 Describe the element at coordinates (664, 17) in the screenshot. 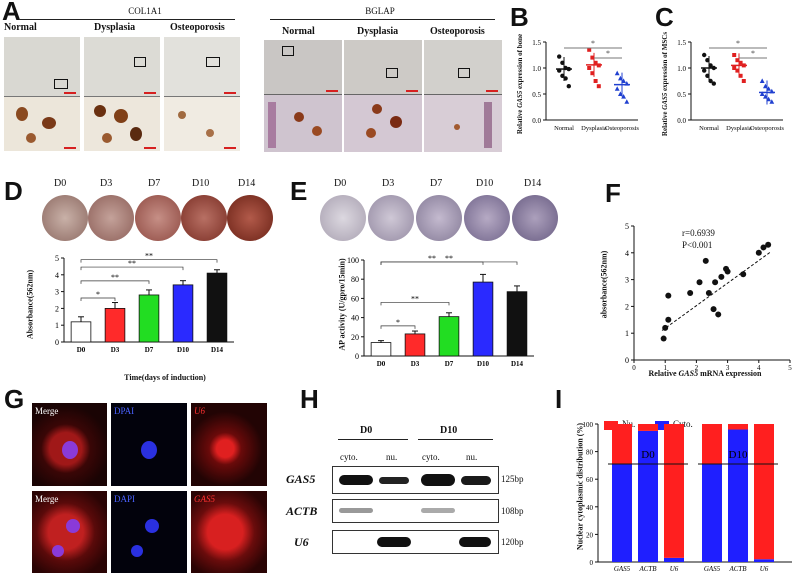

I see `panel-label-c: C` at that location.